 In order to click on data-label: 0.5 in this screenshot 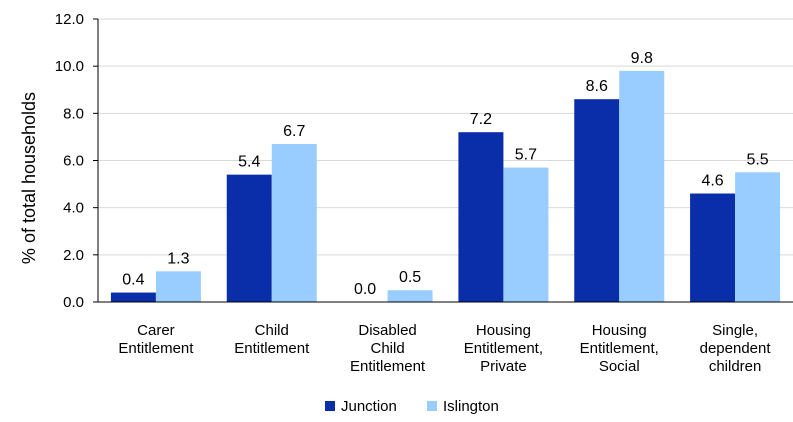, I will do `click(410, 277)`.